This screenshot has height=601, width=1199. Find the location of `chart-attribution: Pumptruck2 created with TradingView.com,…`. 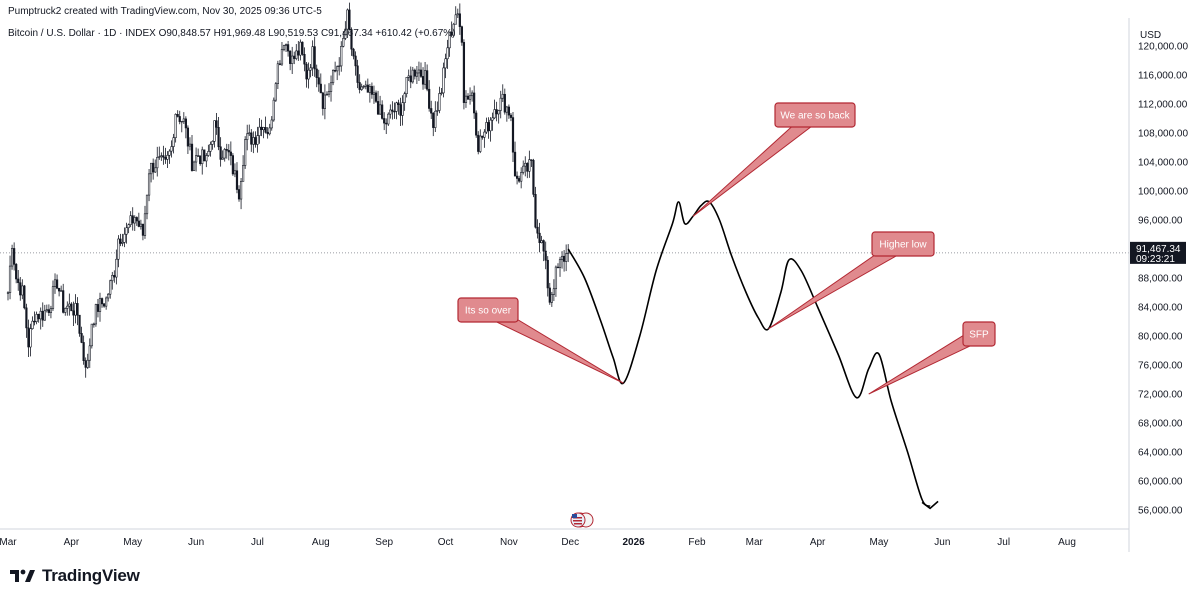

chart-attribution: Pumptruck2 created with TradingView.com,… is located at coordinates (165, 11).